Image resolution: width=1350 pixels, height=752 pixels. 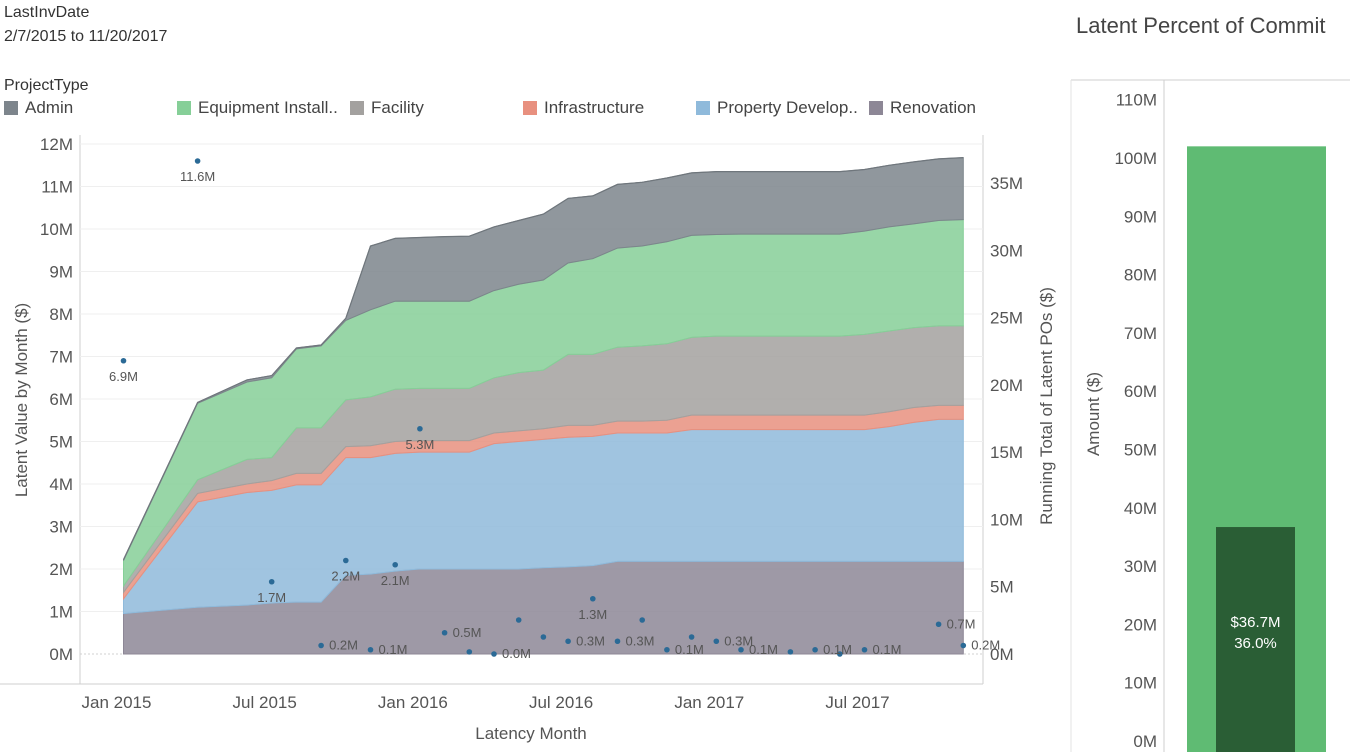 What do you see at coordinates (397, 107) in the screenshot?
I see `legend-label: Facility` at bounding box center [397, 107].